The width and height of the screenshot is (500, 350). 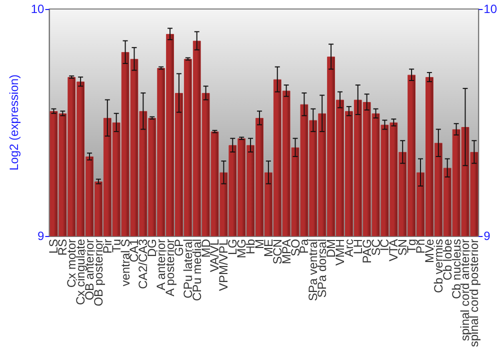 What do you see at coordinates (487, 235) in the screenshot?
I see `y2-tick-label: 9` at bounding box center [487, 235].